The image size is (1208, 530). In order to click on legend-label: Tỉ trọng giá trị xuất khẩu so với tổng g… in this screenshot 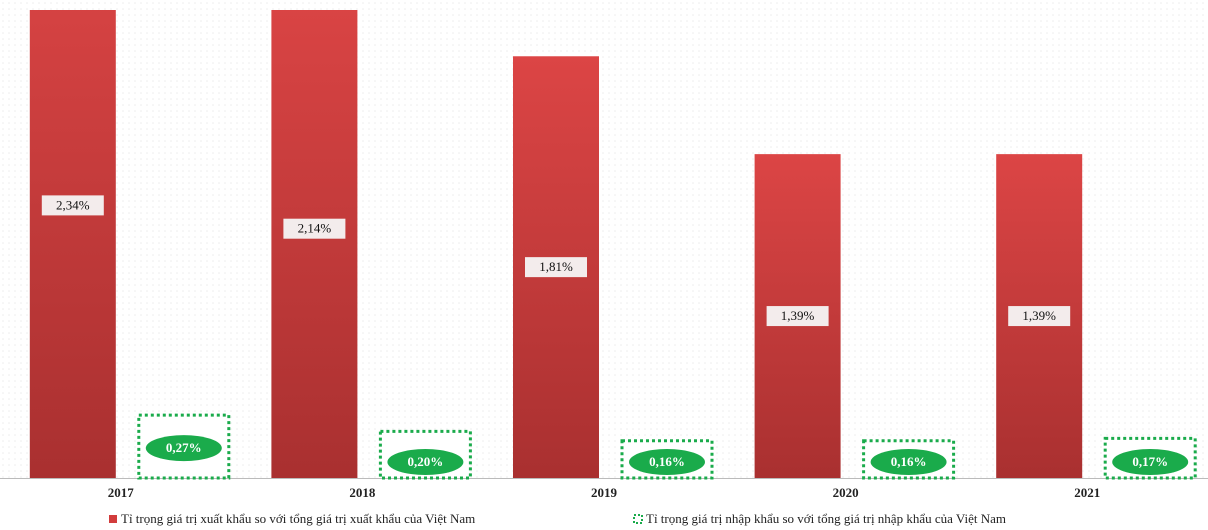, I will do `click(298, 518)`.